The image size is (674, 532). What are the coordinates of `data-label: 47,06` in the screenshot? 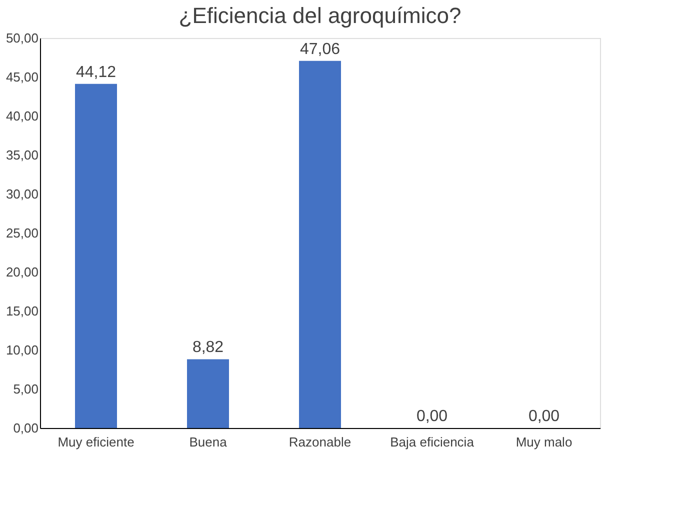 It's located at (320, 49).